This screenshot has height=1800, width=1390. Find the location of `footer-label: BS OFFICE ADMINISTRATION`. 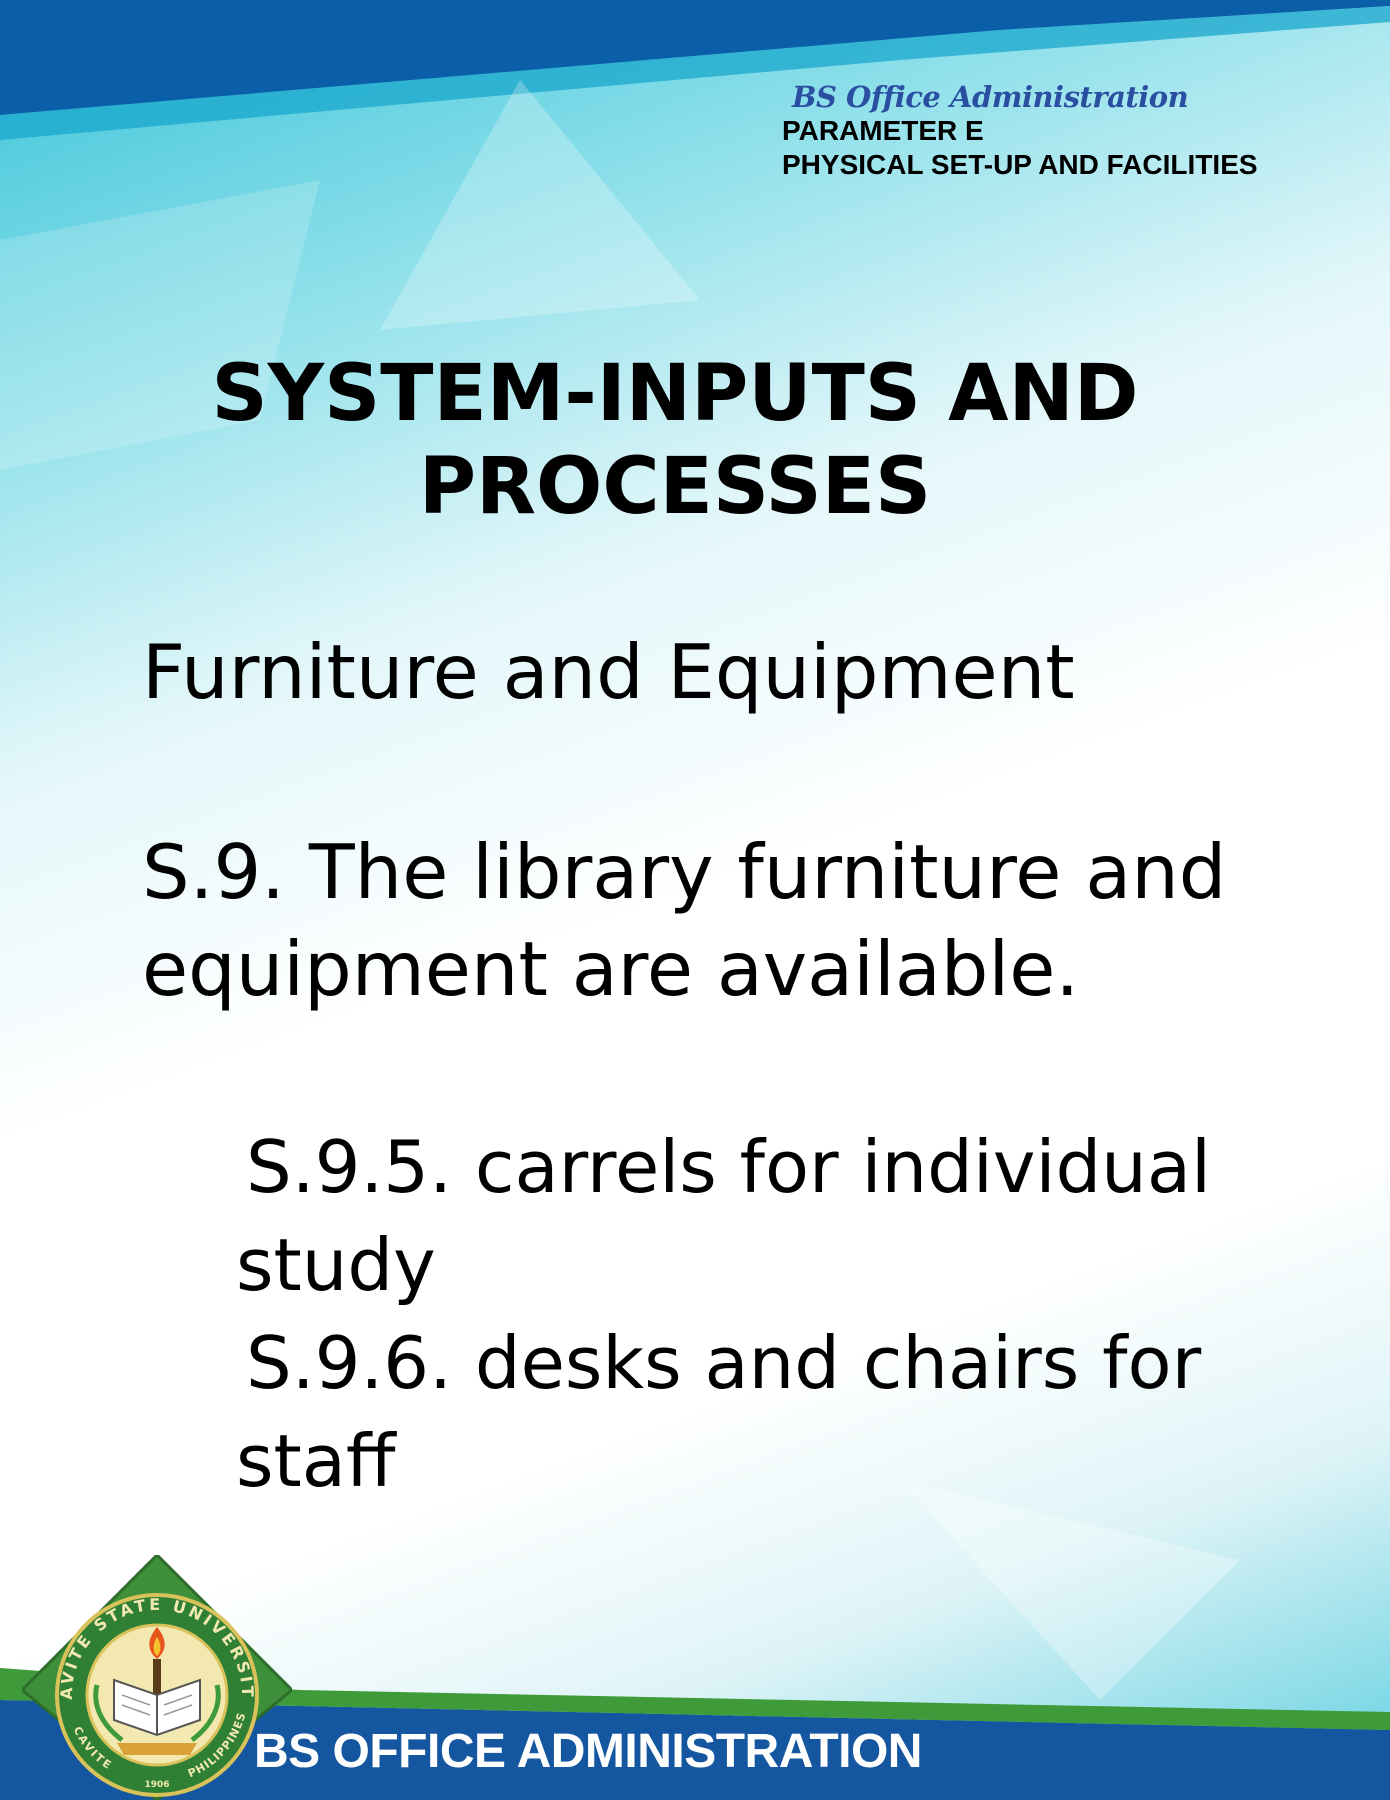

footer-label: BS OFFICE ADMINISTRATION is located at coordinates (588, 1751).